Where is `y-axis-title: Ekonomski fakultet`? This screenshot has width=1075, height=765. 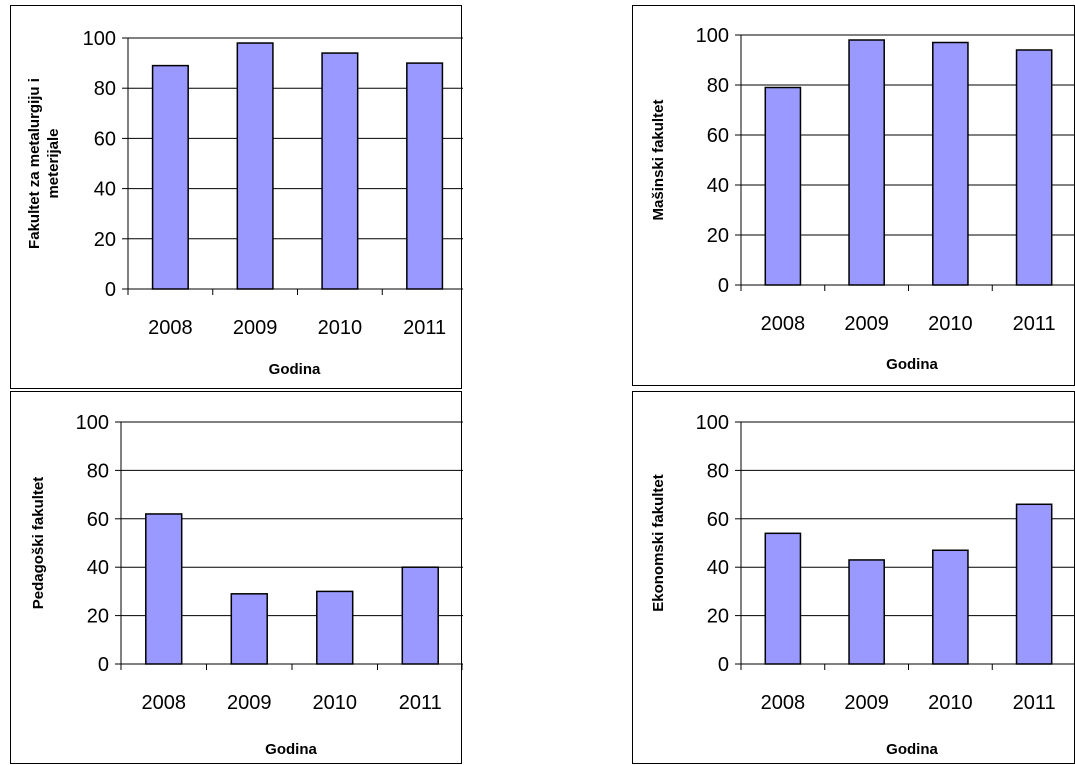
y-axis-title: Ekonomski fakultet is located at coordinates (658, 543).